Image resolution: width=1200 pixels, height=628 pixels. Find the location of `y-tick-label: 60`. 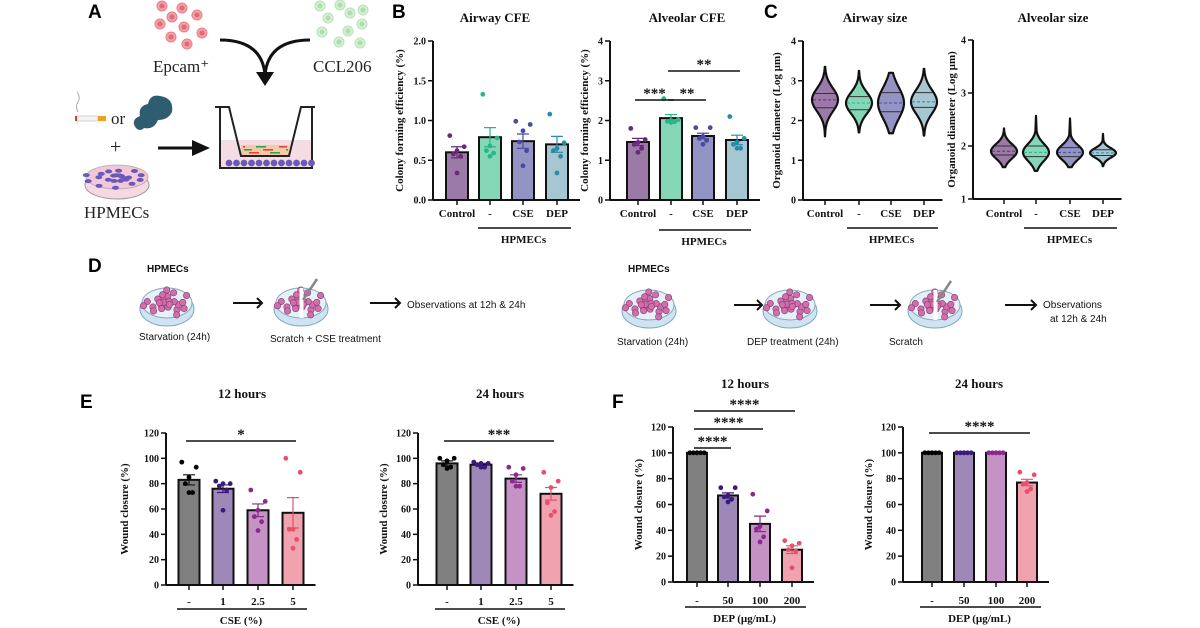

y-tick-label: 60 is located at coordinates (154, 510).